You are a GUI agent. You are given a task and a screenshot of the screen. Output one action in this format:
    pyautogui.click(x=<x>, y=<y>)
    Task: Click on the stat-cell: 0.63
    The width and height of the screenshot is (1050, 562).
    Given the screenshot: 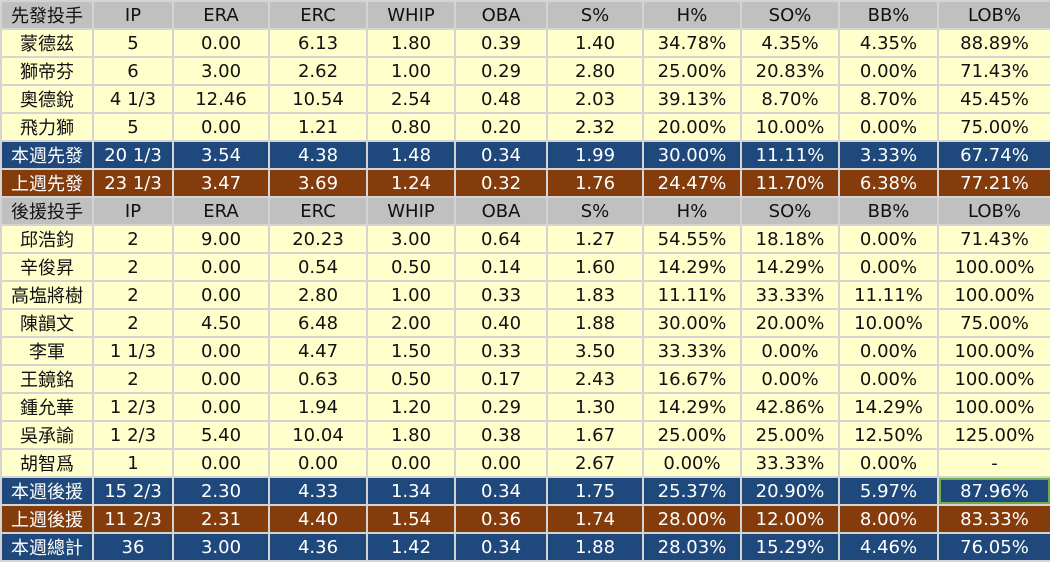 What is the action you would take?
    pyautogui.click(x=318, y=379)
    